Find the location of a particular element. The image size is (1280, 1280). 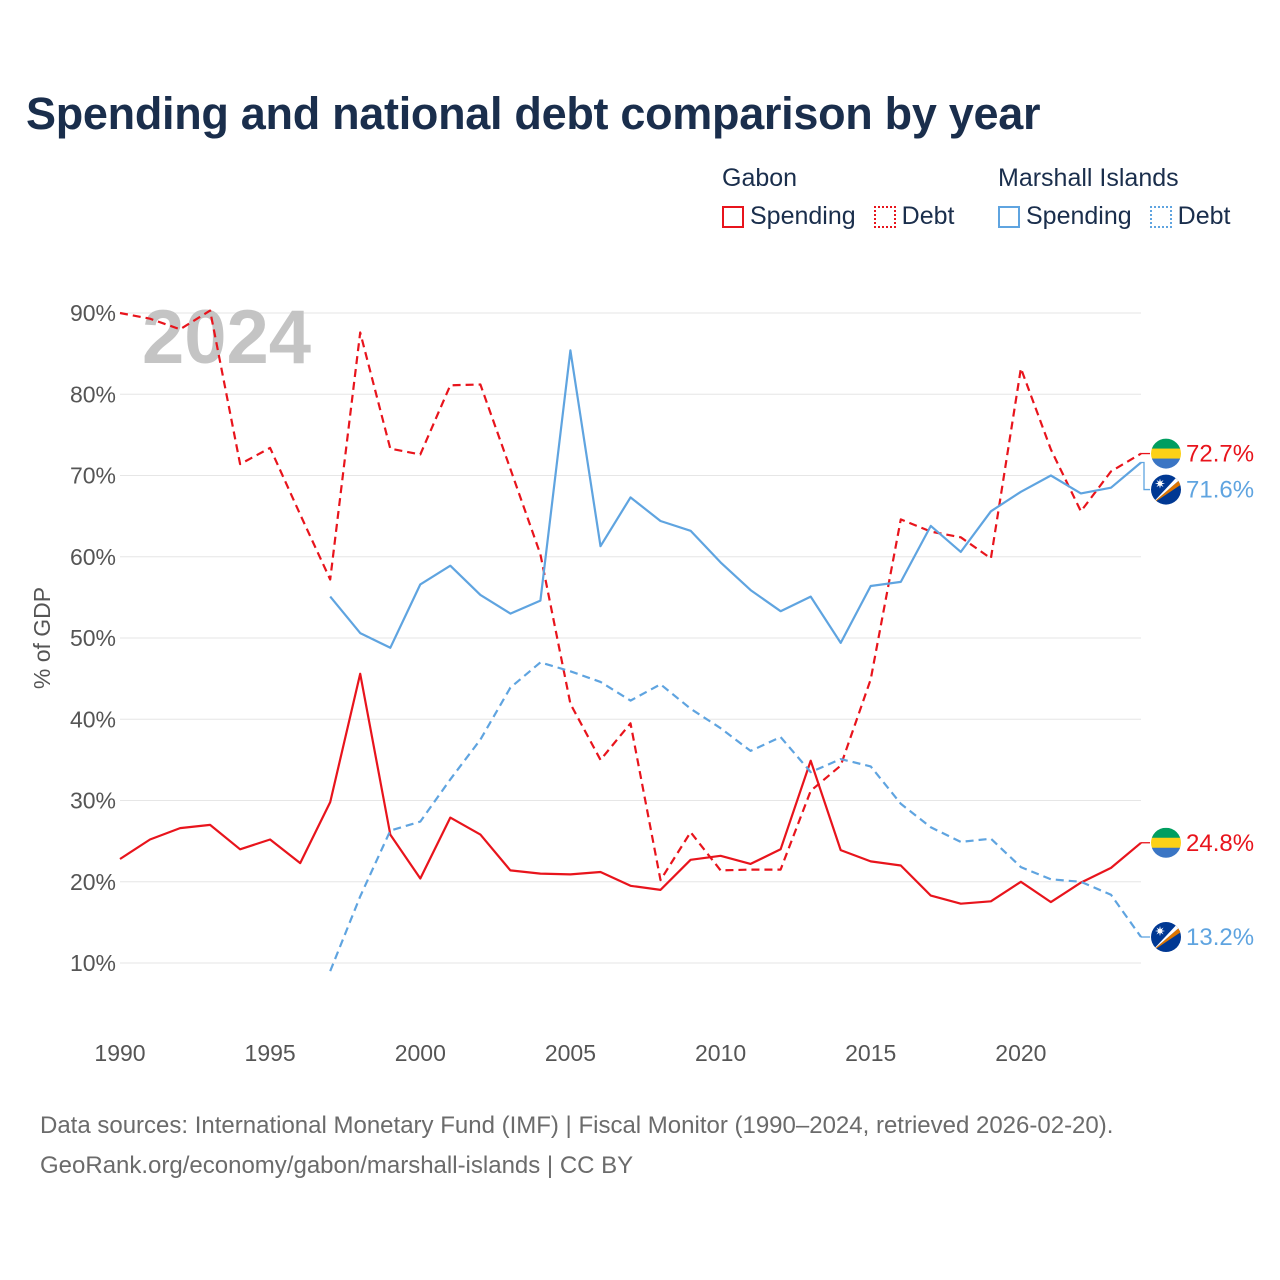

legend-item-marshall-spending: Spending is located at coordinates (1065, 216).